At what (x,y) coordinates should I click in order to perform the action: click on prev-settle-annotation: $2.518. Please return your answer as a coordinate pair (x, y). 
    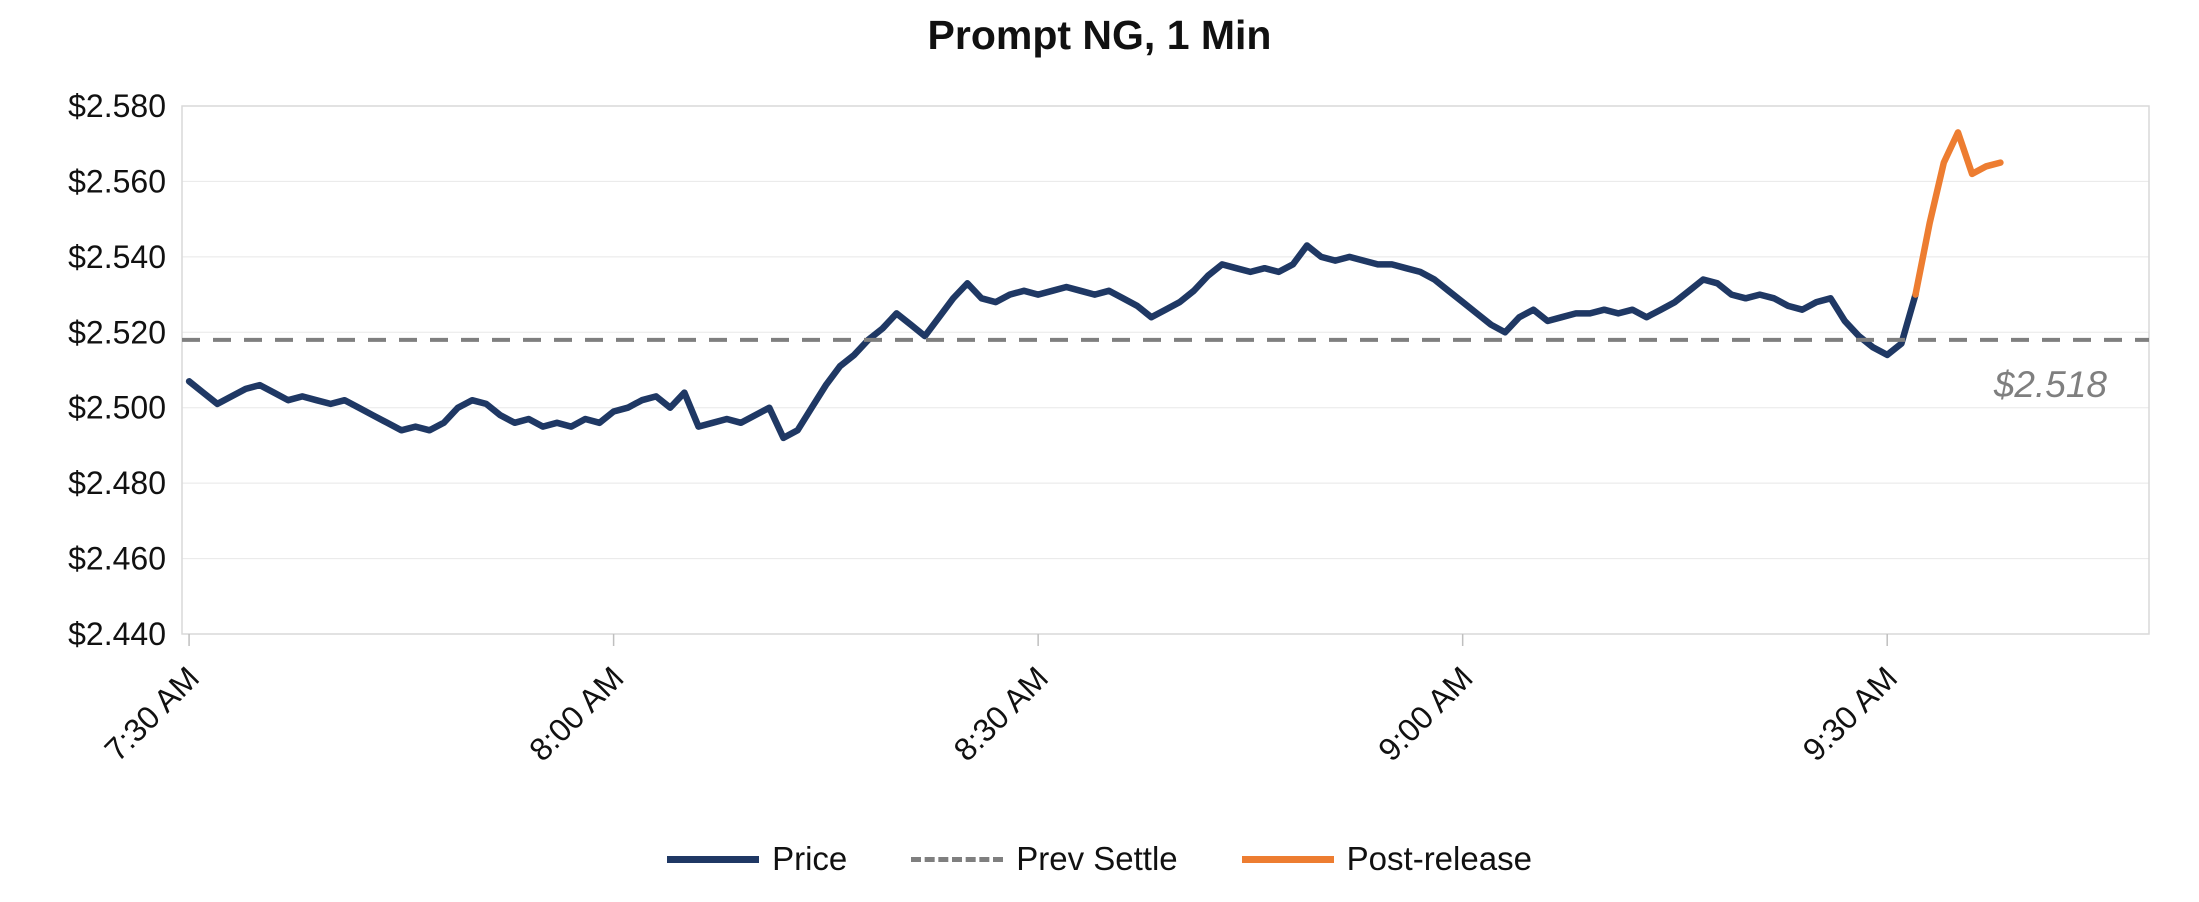
    Looking at the image, I should click on (2050, 384).